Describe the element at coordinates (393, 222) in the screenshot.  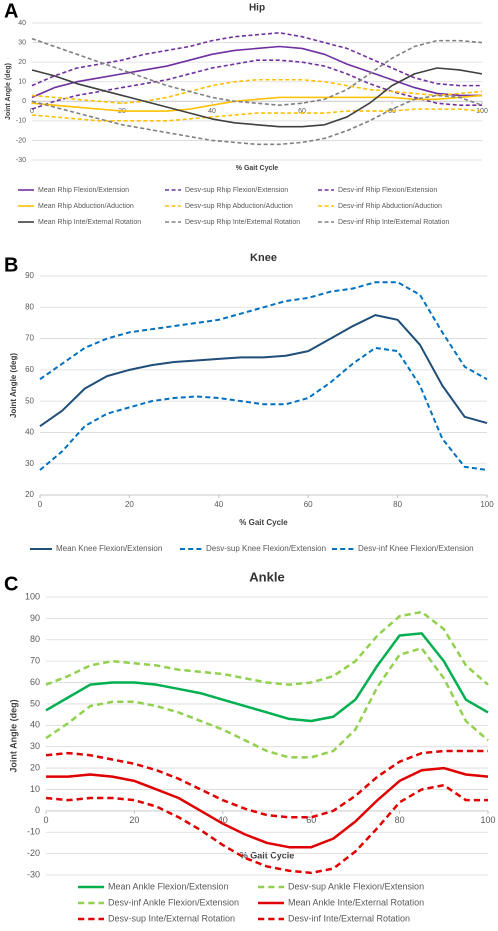
I see `legend-label: Desv-inf Rhip Inte/External Rotation` at that location.